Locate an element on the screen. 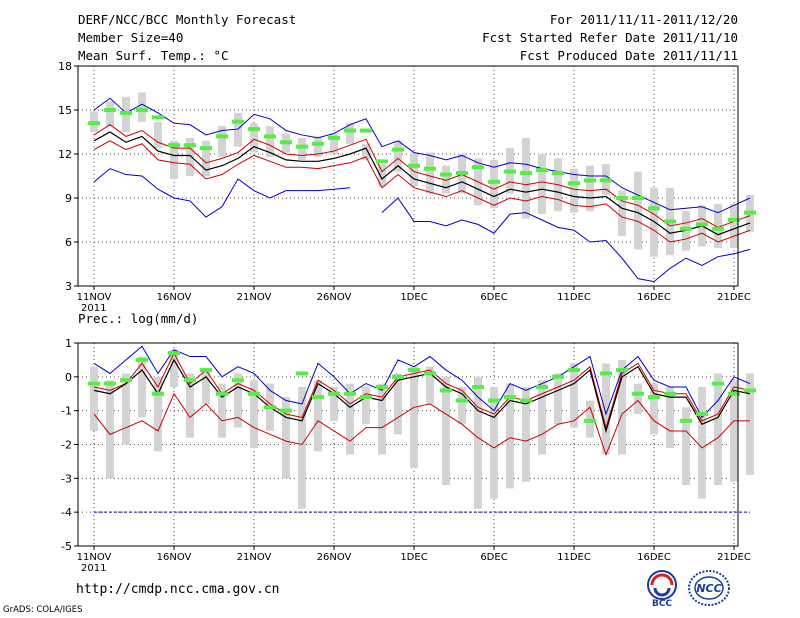 Image resolution: width=800 pixels, height=618 pixels. temp-ytick-label: 12 is located at coordinates (65, 154).